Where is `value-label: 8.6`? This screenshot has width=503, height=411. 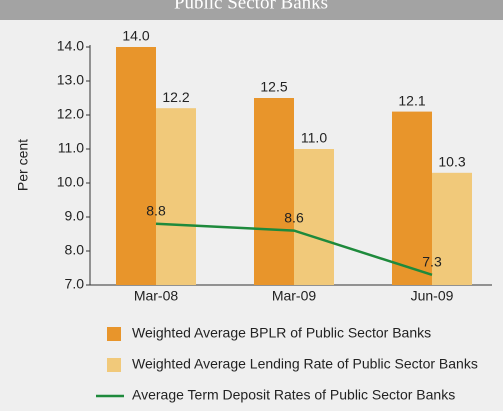 value-label: 8.6 is located at coordinates (294, 217).